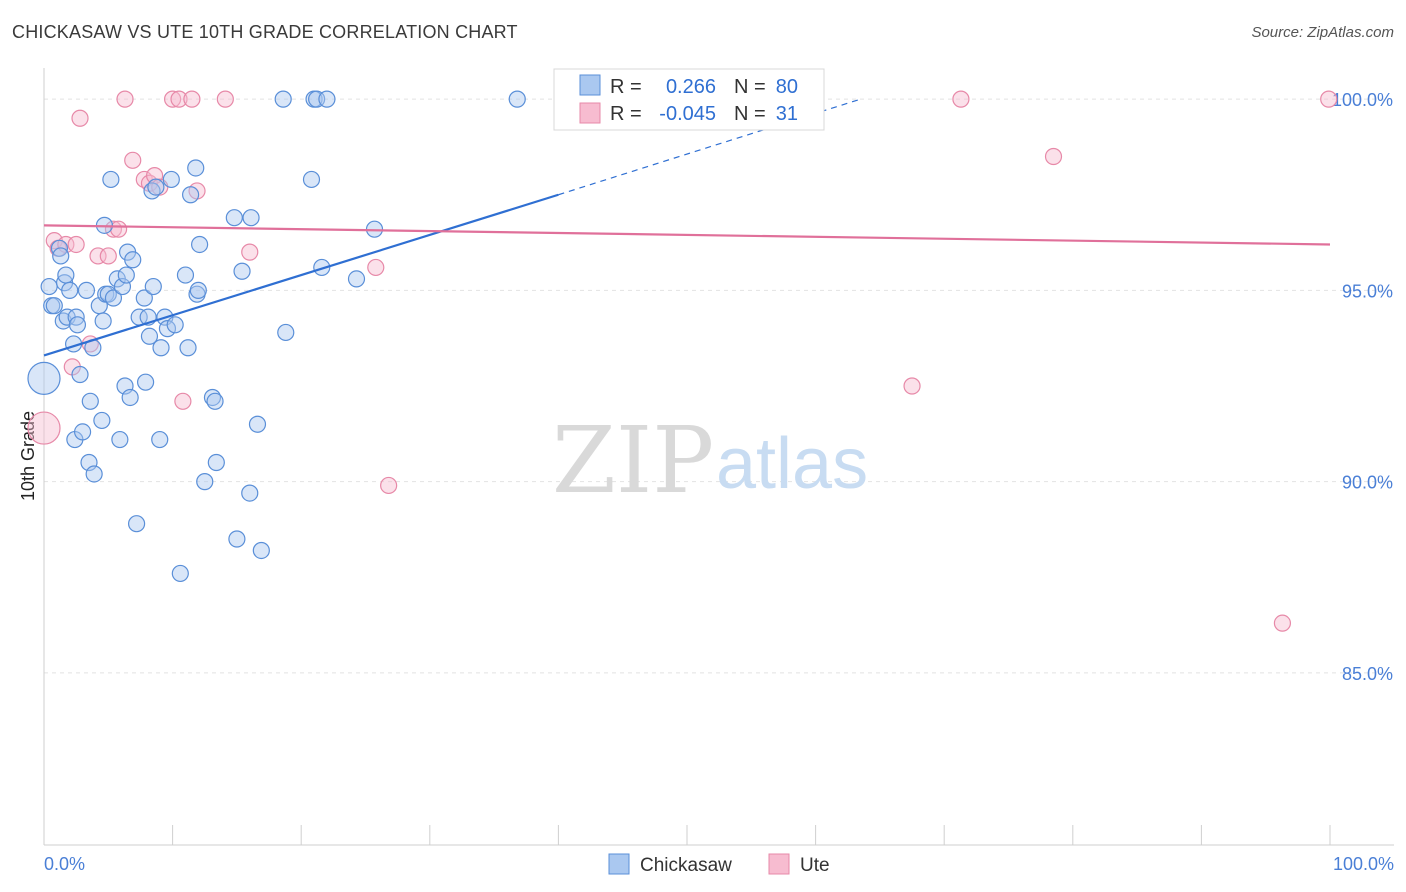 The width and height of the screenshot is (1406, 892). I want to click on legend-r-label-ute: R =, so click(626, 114).